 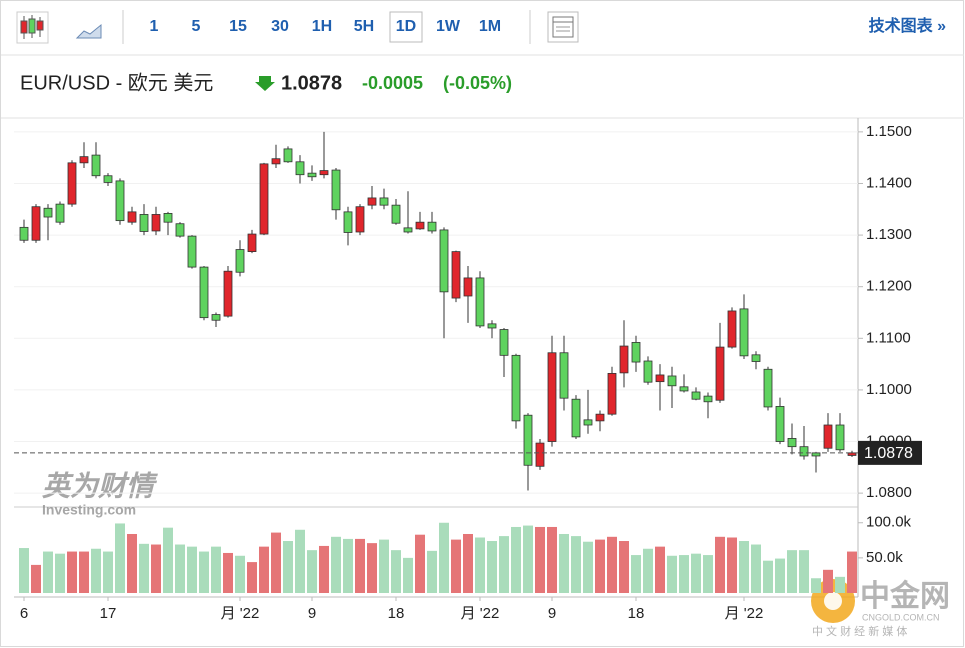 What do you see at coordinates (280, 26) in the screenshot?
I see `interval: 30` at bounding box center [280, 26].